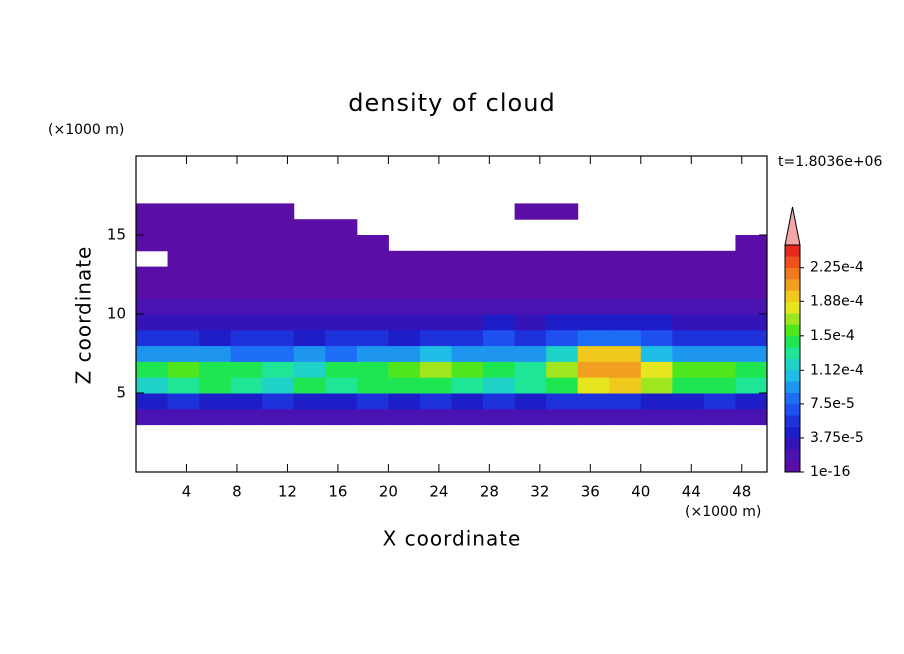 The height and width of the screenshot is (654, 904). I want to click on chart-title: density of cloud, so click(451, 103).